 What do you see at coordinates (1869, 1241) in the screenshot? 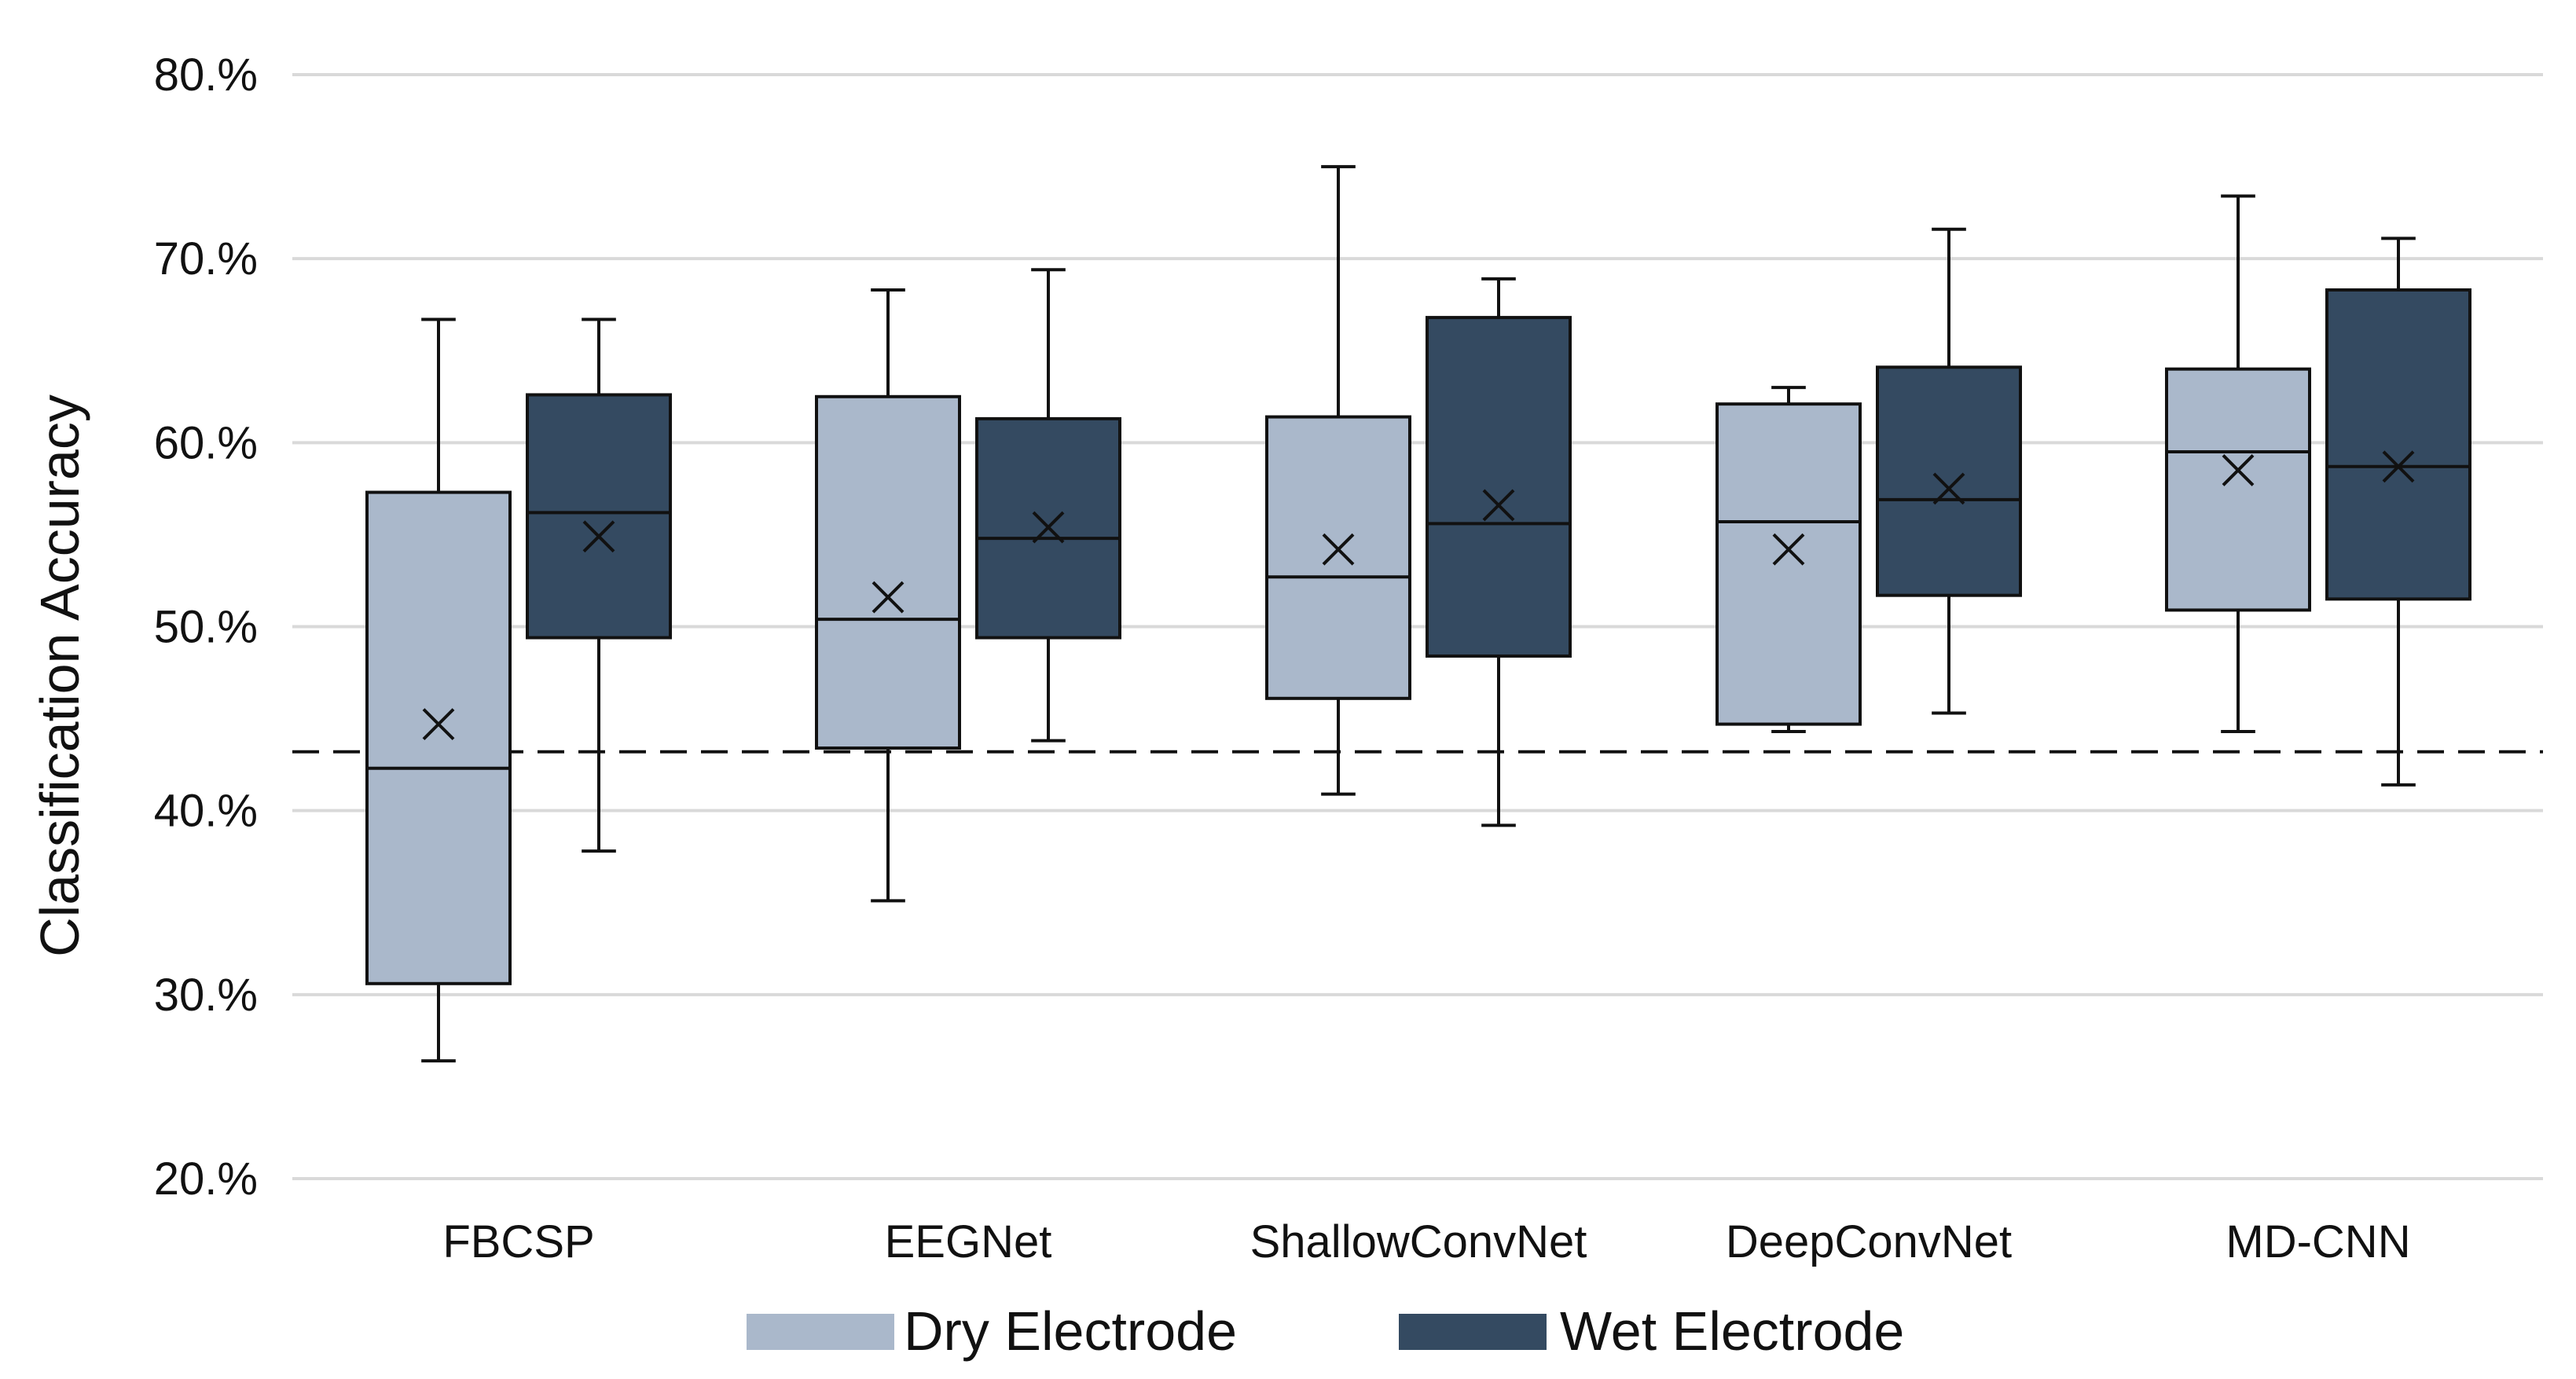
I see `x-category-label: DeepConvNet` at bounding box center [1869, 1241].